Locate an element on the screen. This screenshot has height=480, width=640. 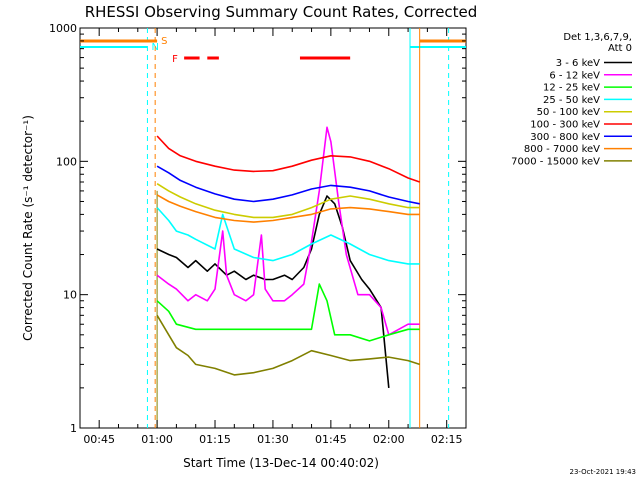
legend-label: 800 - 7000 keV is located at coordinates (562, 149).